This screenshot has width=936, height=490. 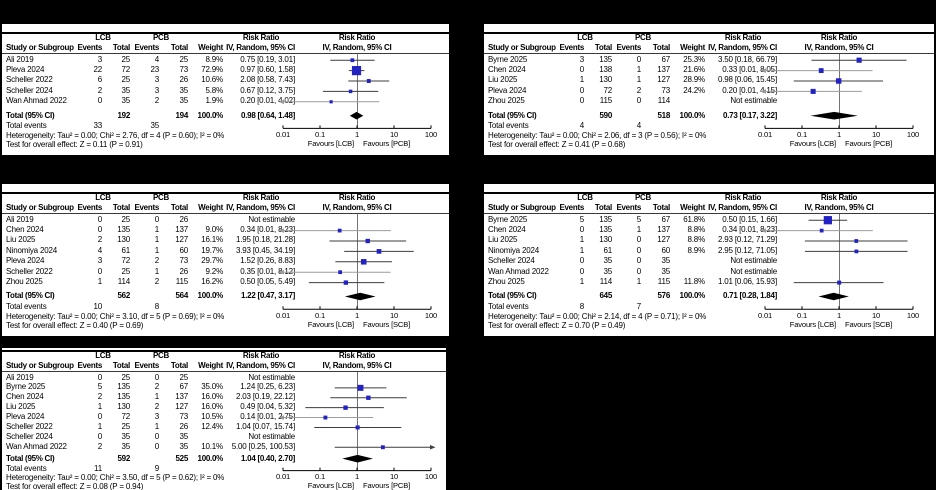 I want to click on total-effect: 0.73 [0.17, 3.22], so click(x=750, y=115).